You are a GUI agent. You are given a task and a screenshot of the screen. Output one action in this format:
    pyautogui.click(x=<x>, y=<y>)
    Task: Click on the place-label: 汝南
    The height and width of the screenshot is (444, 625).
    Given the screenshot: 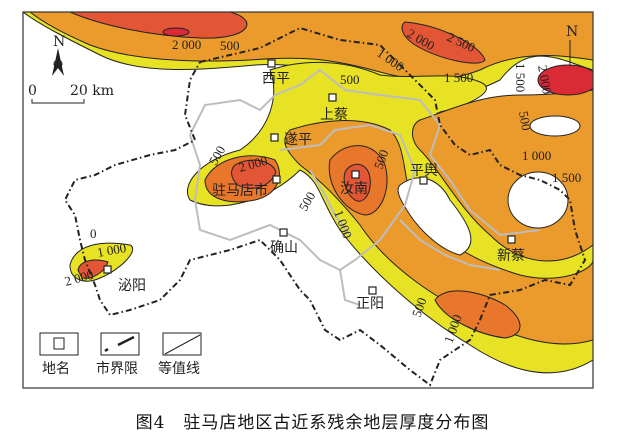 What is the action you would take?
    pyautogui.click(x=354, y=189)
    